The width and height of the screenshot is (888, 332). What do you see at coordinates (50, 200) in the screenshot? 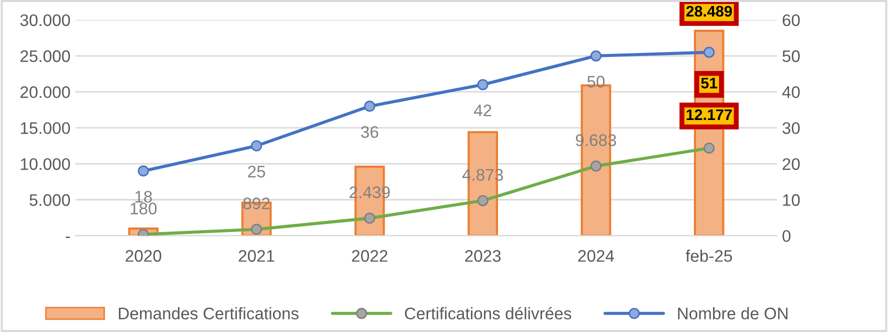
I see `y-tick-label: 5.000` at bounding box center [50, 200].